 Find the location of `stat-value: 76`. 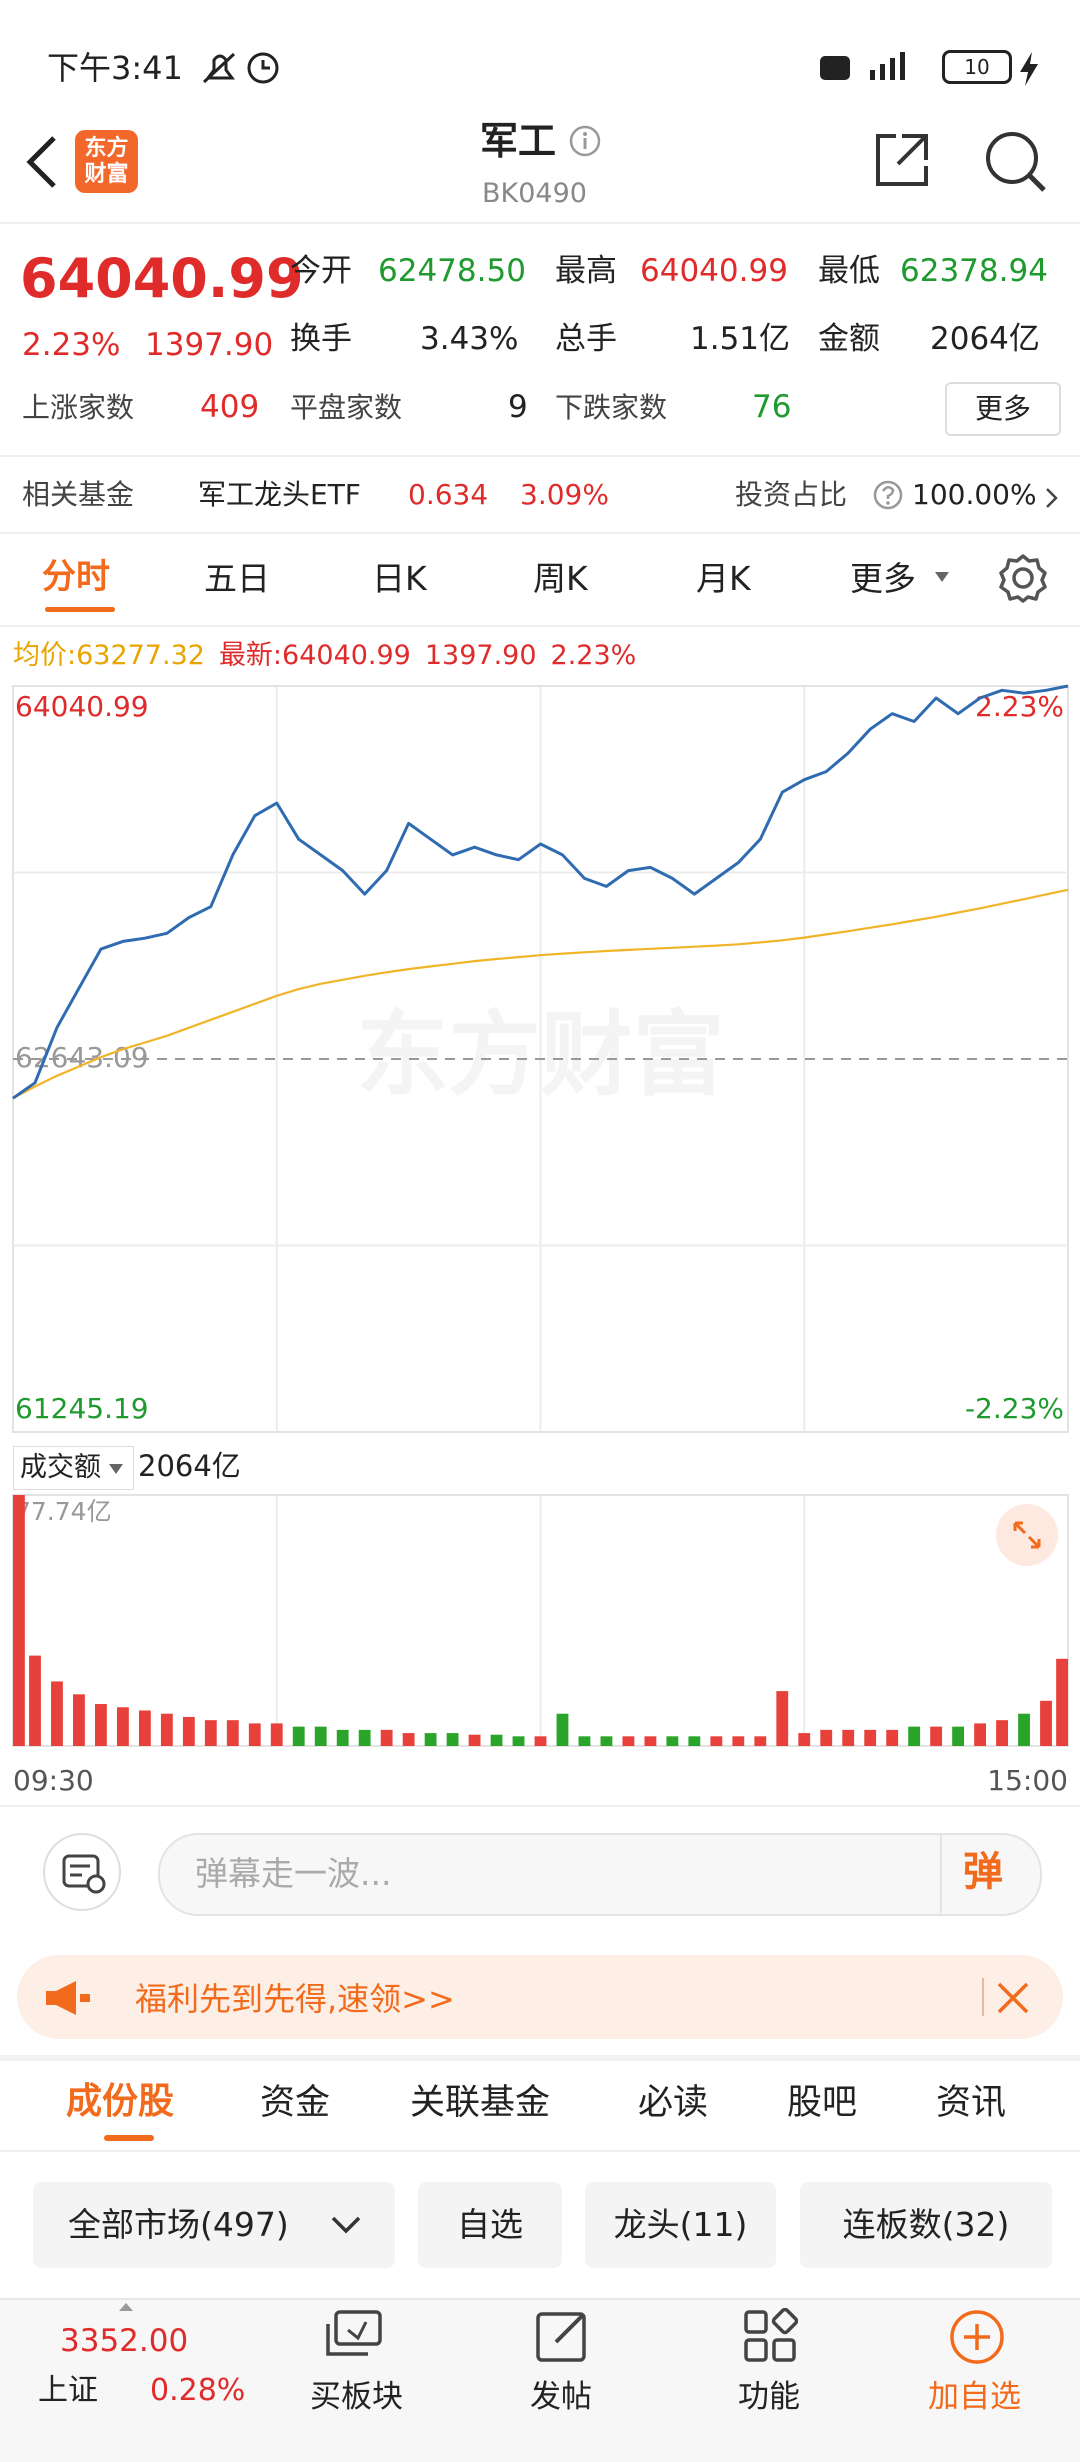

stat-value: 76 is located at coordinates (772, 407).